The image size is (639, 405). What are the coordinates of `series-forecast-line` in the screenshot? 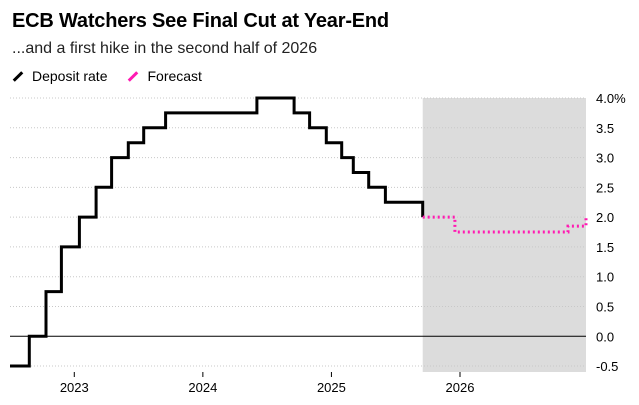 It's located at (505, 224).